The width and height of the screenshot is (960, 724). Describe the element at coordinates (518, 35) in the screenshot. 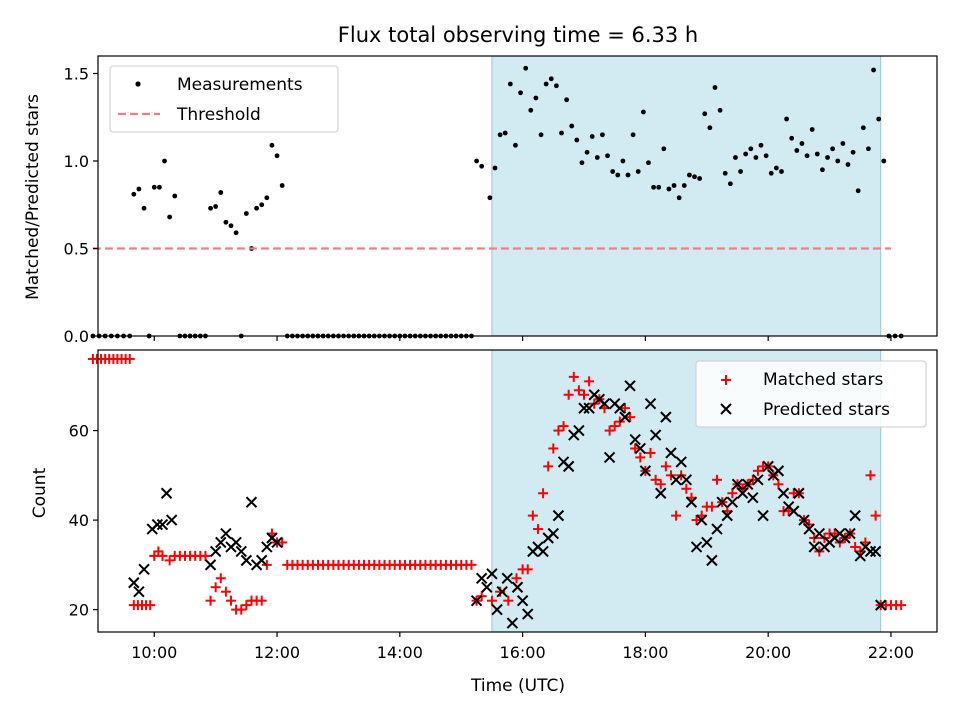

I see `chart-title: Flux total observing time = 6.33 h` at that location.